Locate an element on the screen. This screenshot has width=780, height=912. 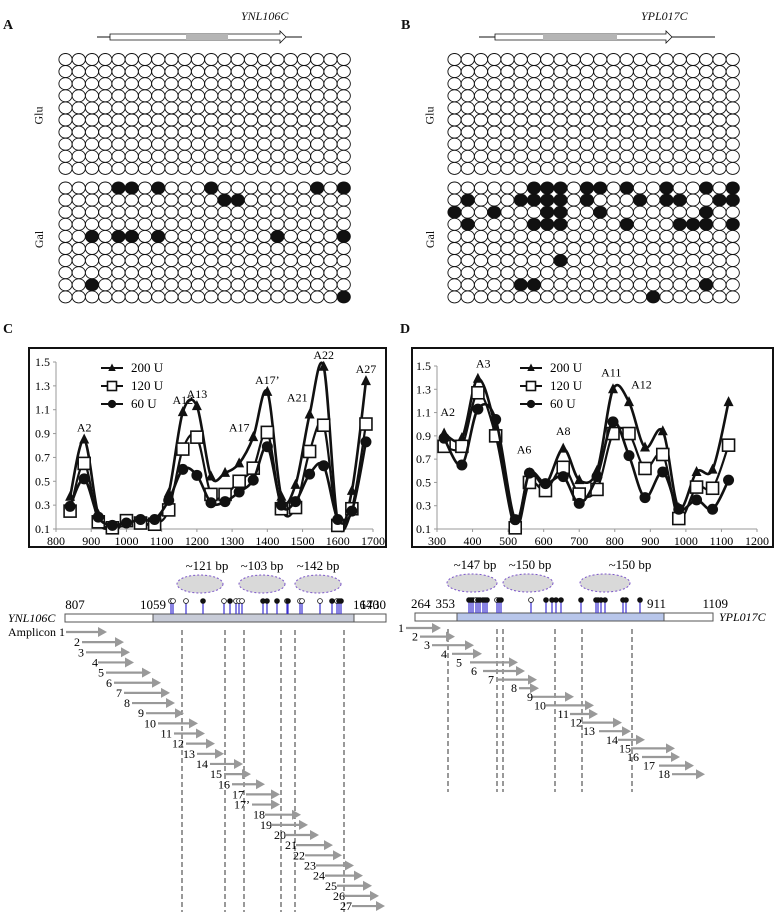
peak-annotation: A13 is located at coordinates (197, 394).